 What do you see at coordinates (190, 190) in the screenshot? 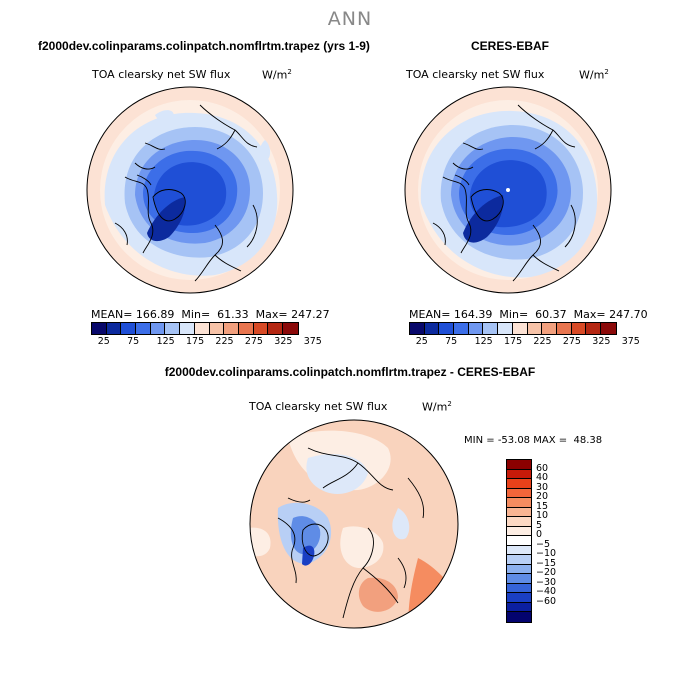
I see `left-polar-map` at bounding box center [190, 190].